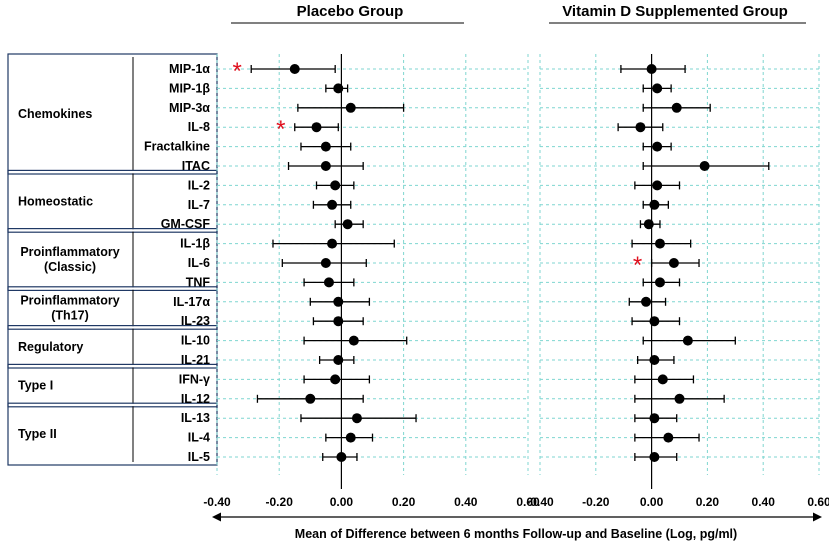  Describe the element at coordinates (280, 129) in the screenshot. I see `placebo-il-8-significance-marker: *` at that location.